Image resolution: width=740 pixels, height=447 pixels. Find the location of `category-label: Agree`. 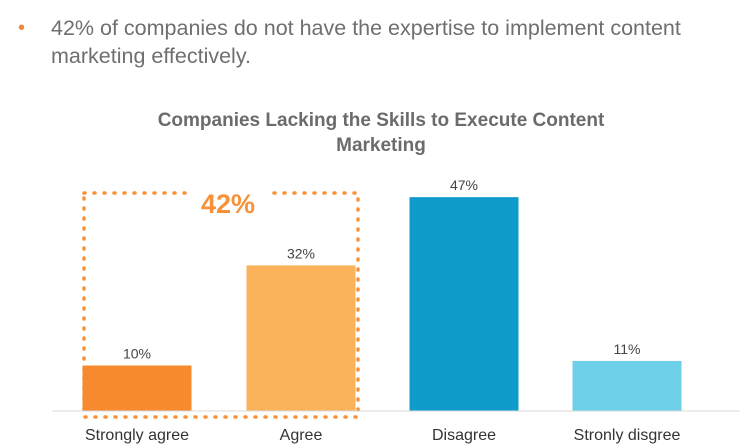

category-label: Agree is located at coordinates (301, 435).